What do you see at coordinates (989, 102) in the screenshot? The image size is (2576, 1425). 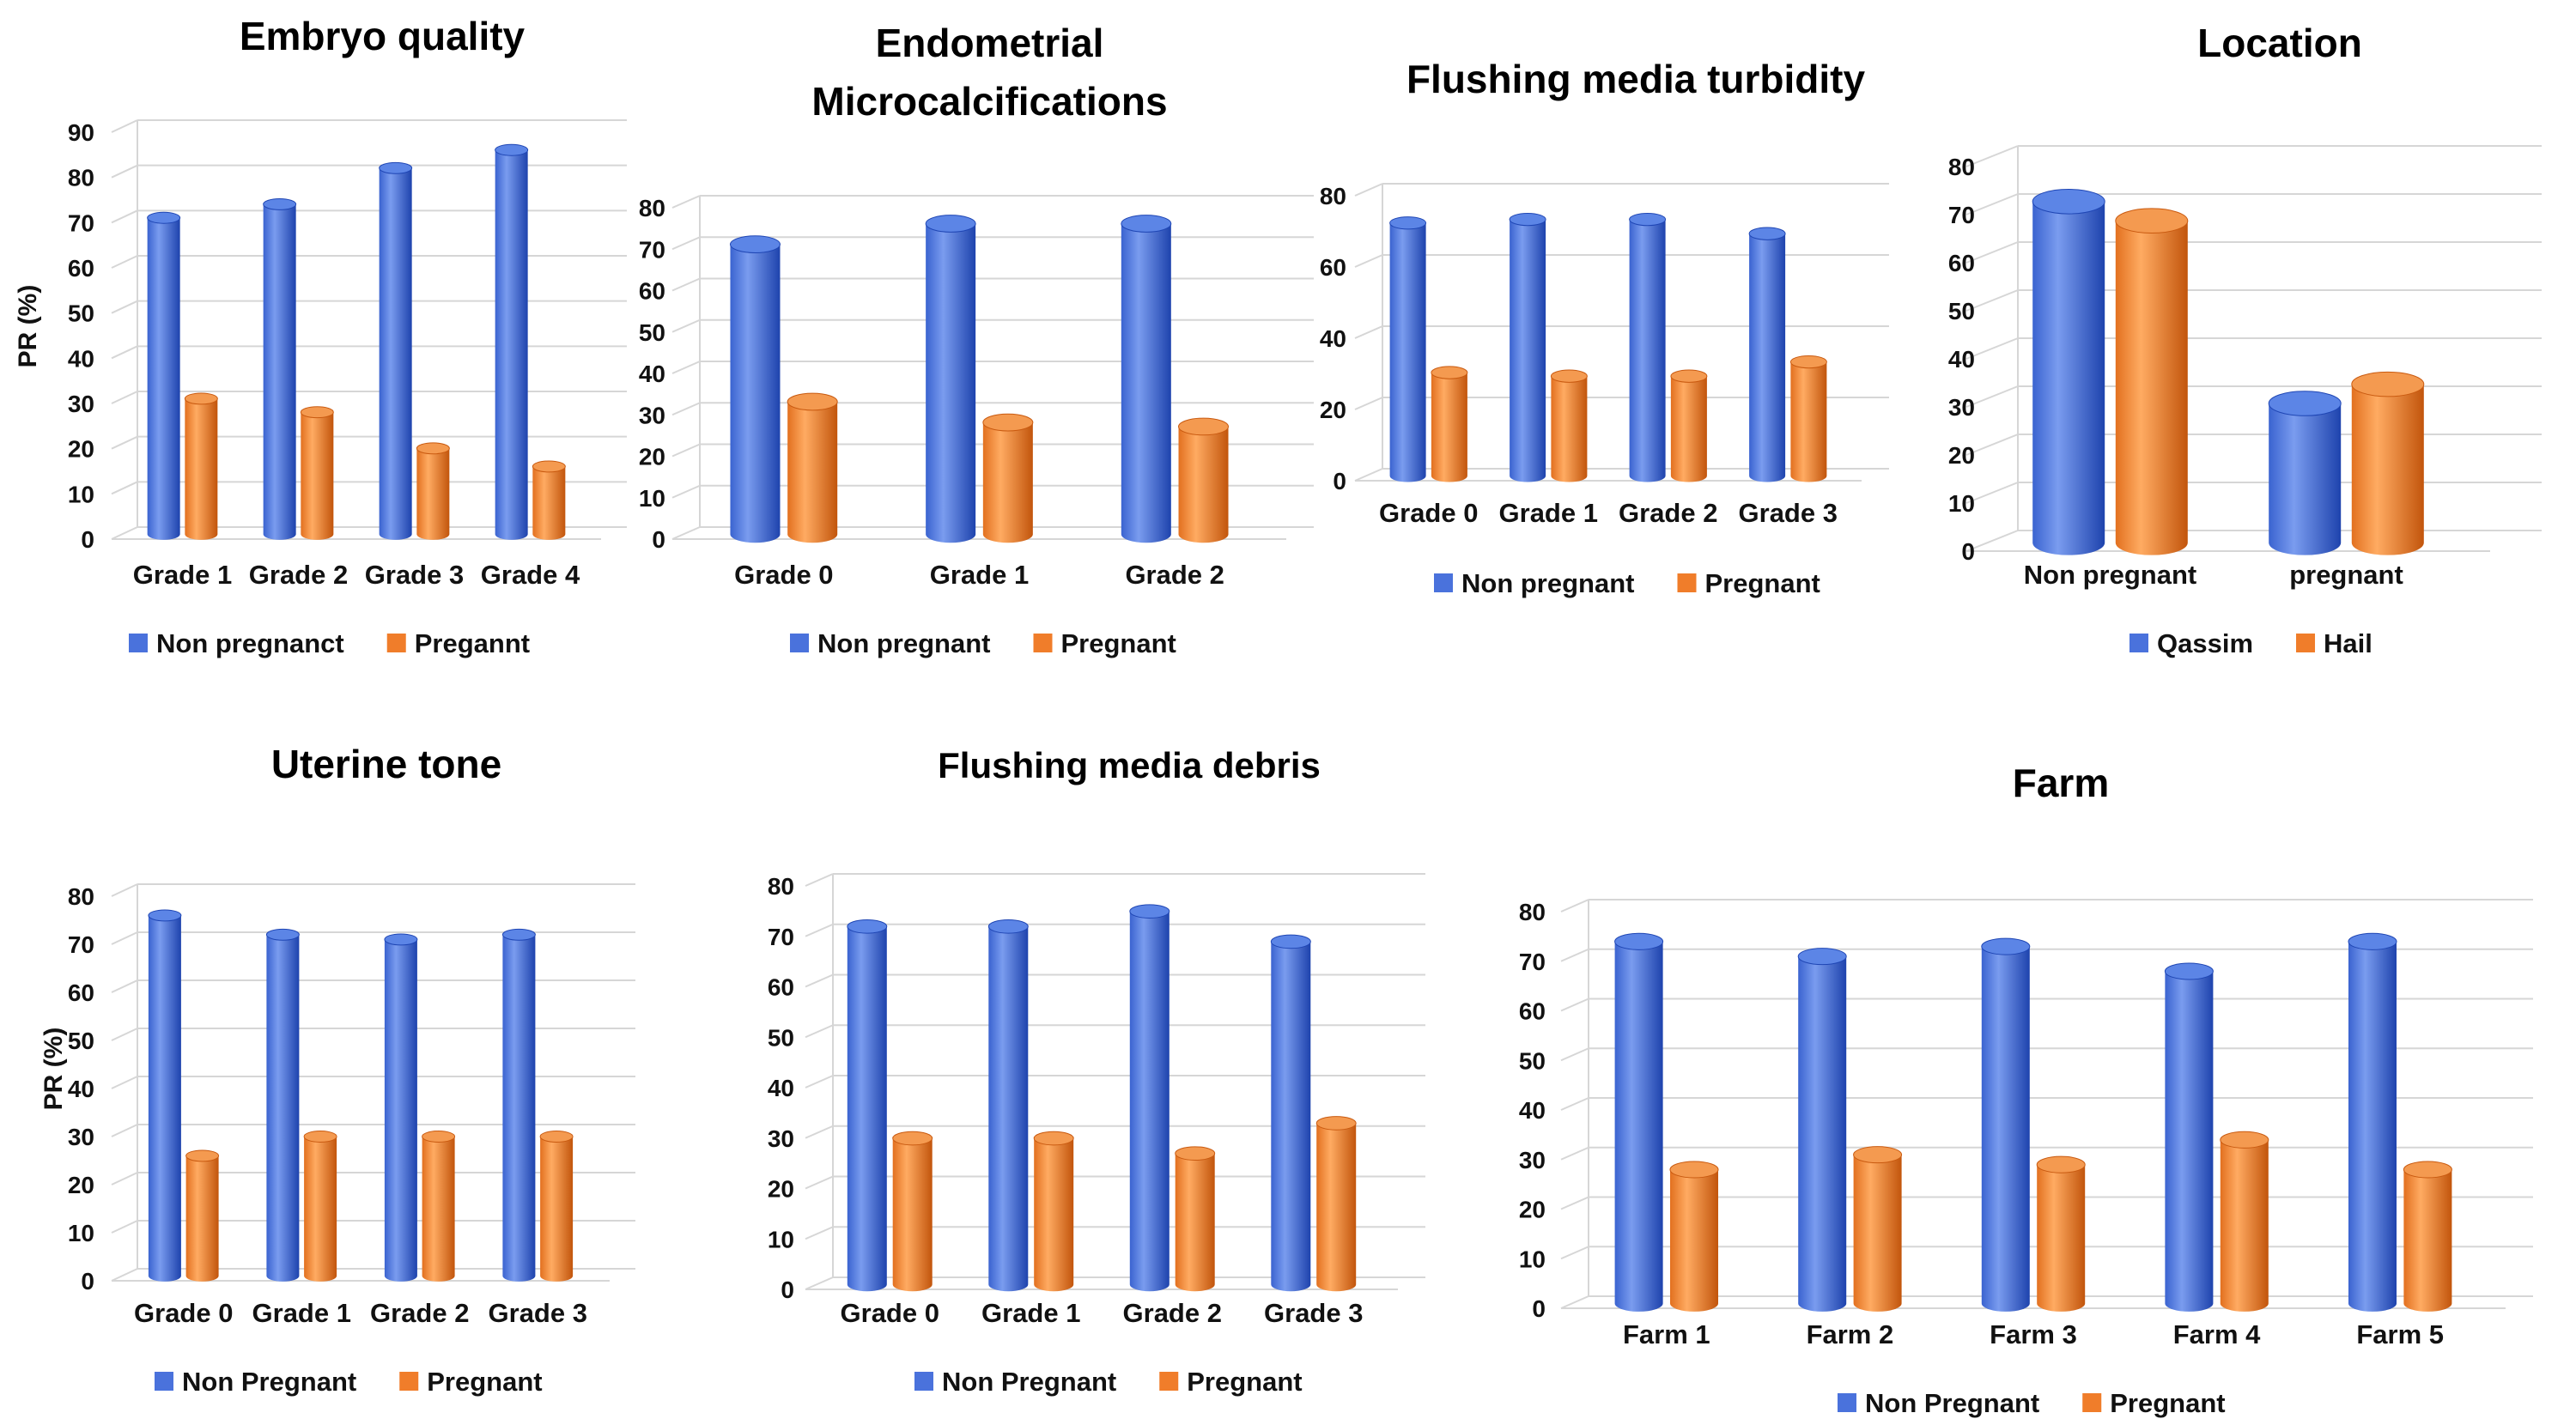 I see `chart-title: Microcalcifications` at bounding box center [989, 102].